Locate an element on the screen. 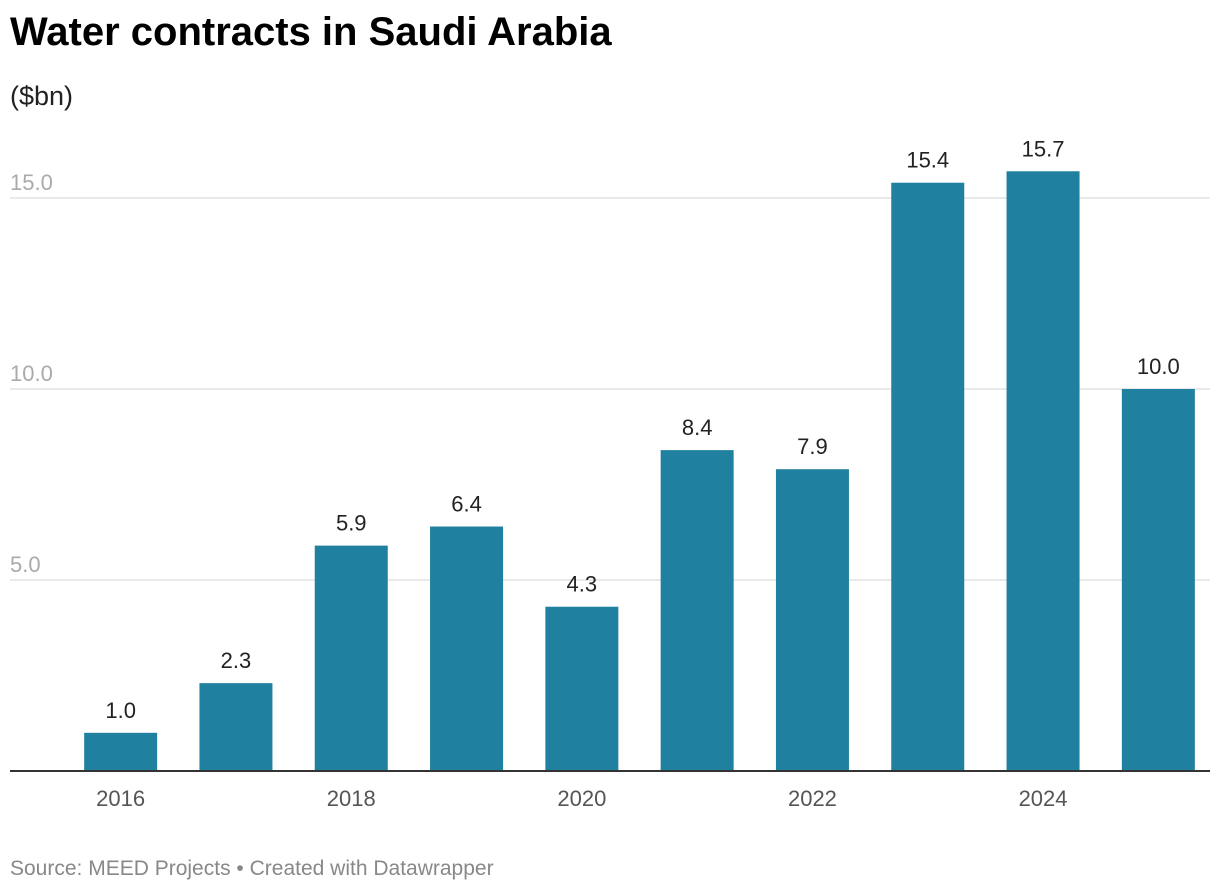 The width and height of the screenshot is (1220, 894). x-tick-label: 2016 is located at coordinates (120, 798).